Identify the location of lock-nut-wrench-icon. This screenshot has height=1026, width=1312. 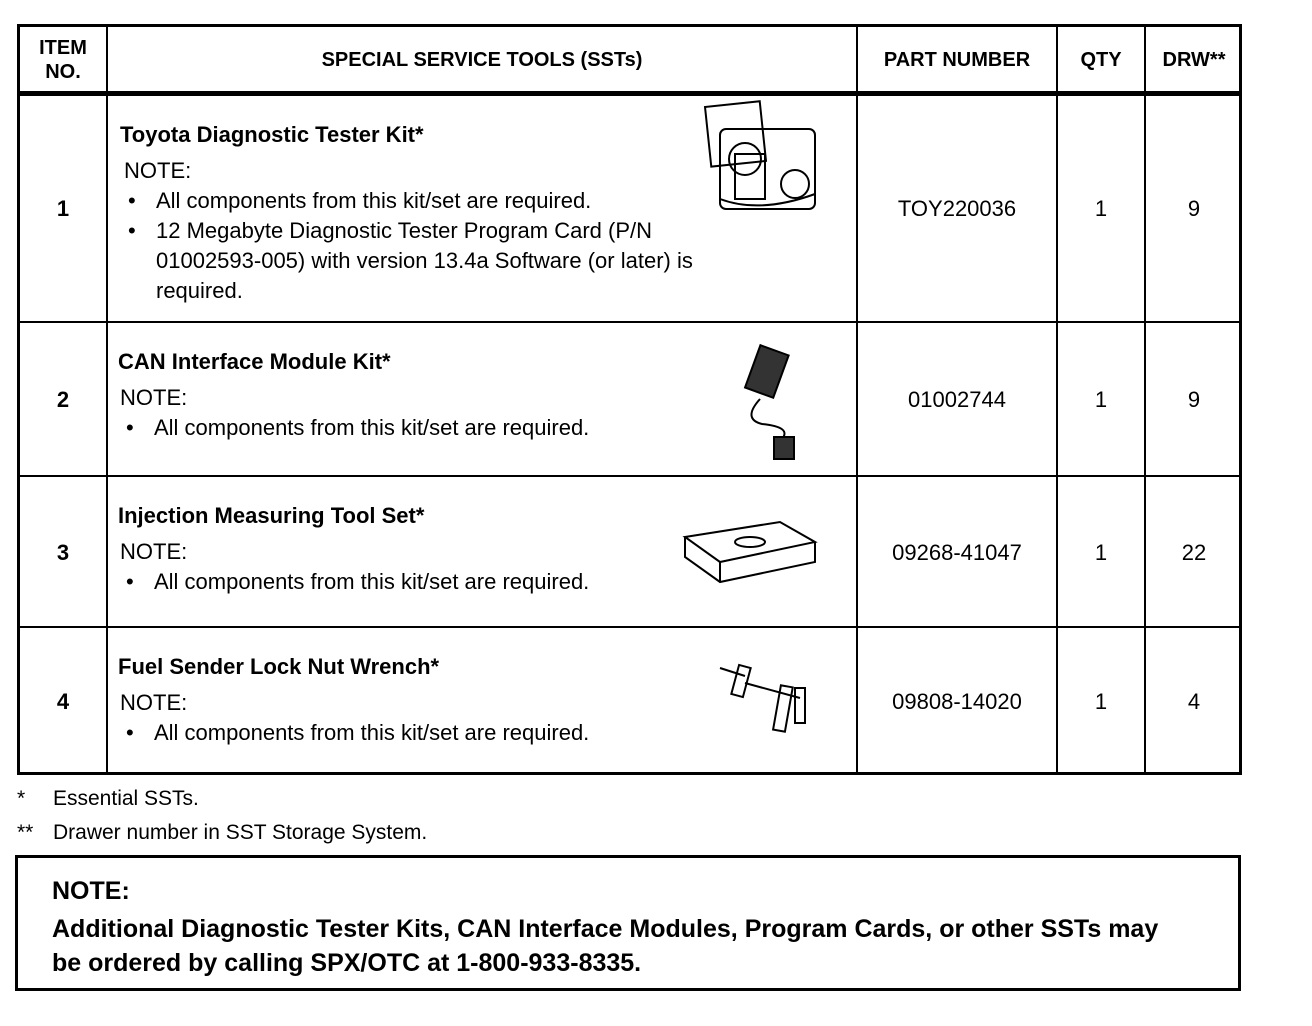
(765, 698).